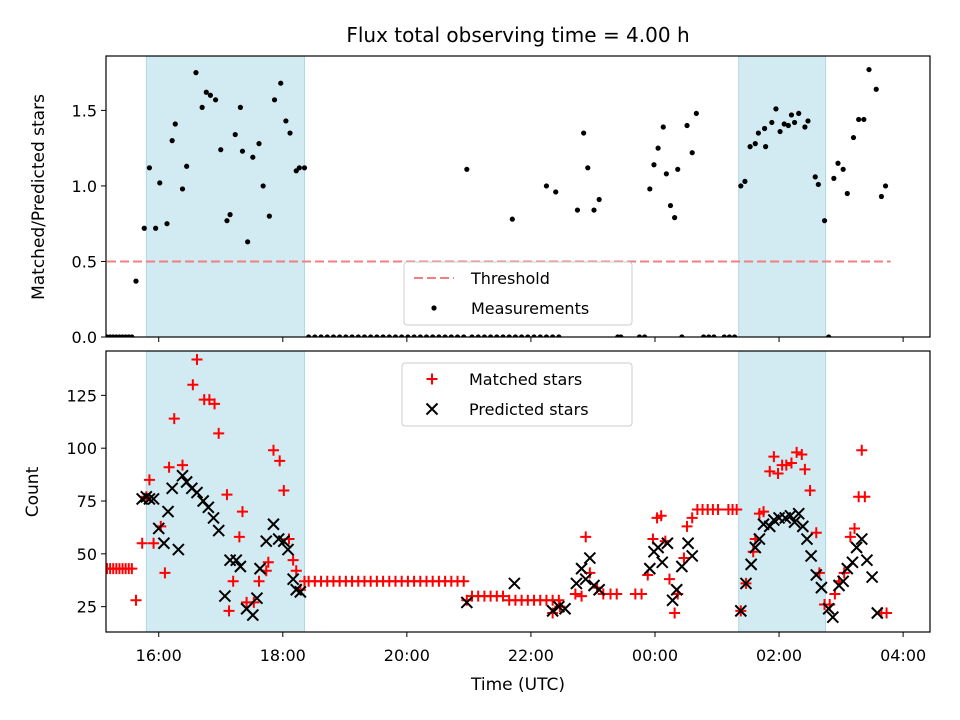 The width and height of the screenshot is (960, 720). What do you see at coordinates (517, 394) in the screenshot?
I see `bottom-legend-box` at bounding box center [517, 394].